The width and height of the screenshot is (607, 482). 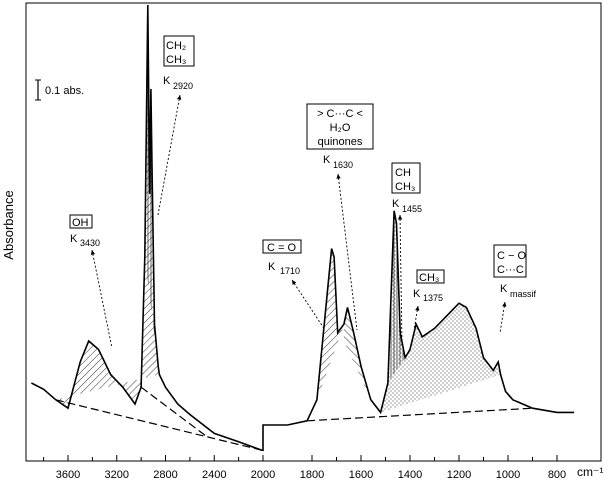 I want to click on baseline-oh, so click(x=158, y=425).